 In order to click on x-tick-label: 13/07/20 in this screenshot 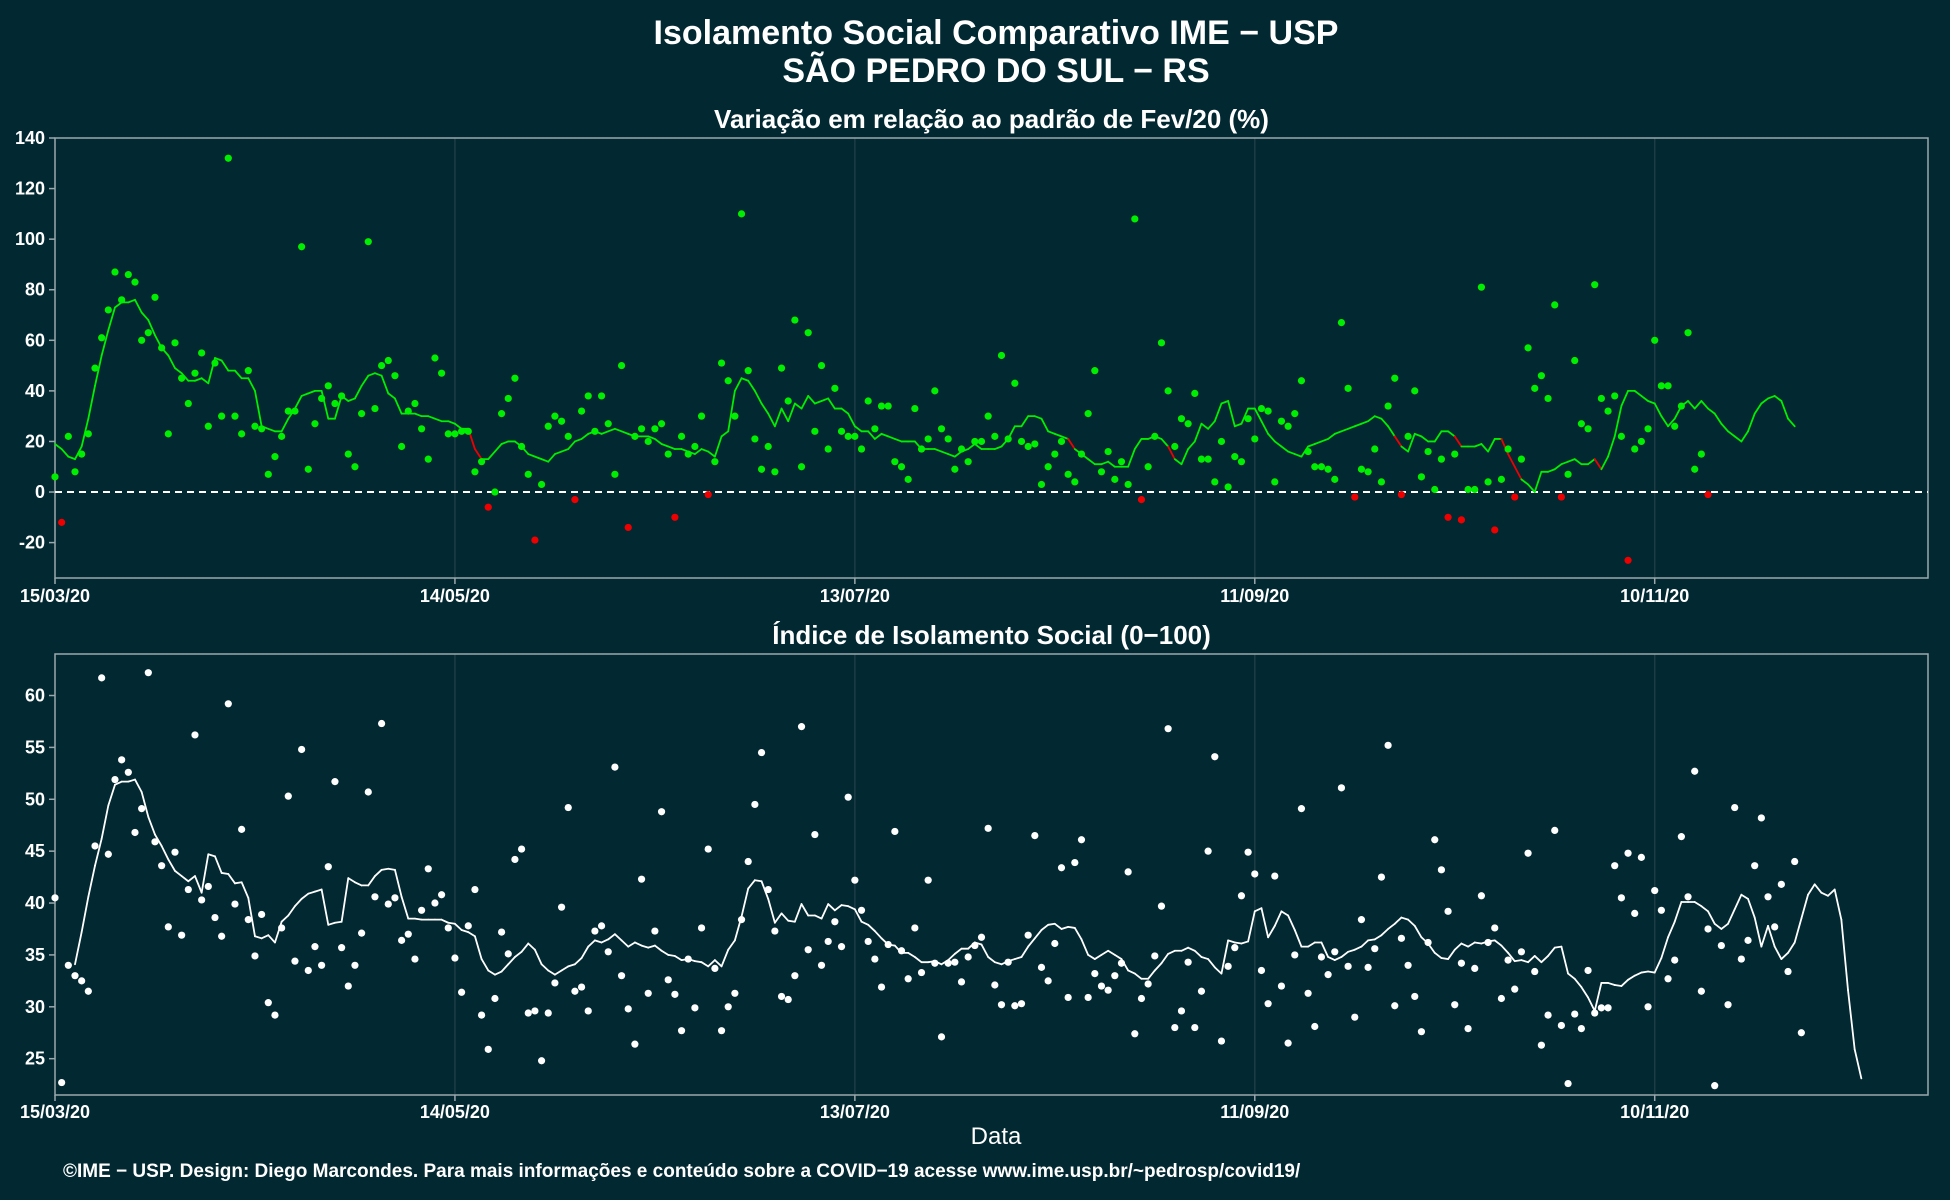, I will do `click(855, 596)`.